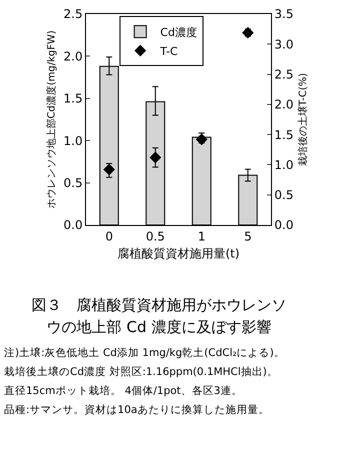 Image resolution: width=337 pixels, height=458 pixels. What do you see at coordinates (178, 253) in the screenshot?
I see `x-axis-title: 腐植酸質資材施用量(t)` at bounding box center [178, 253].